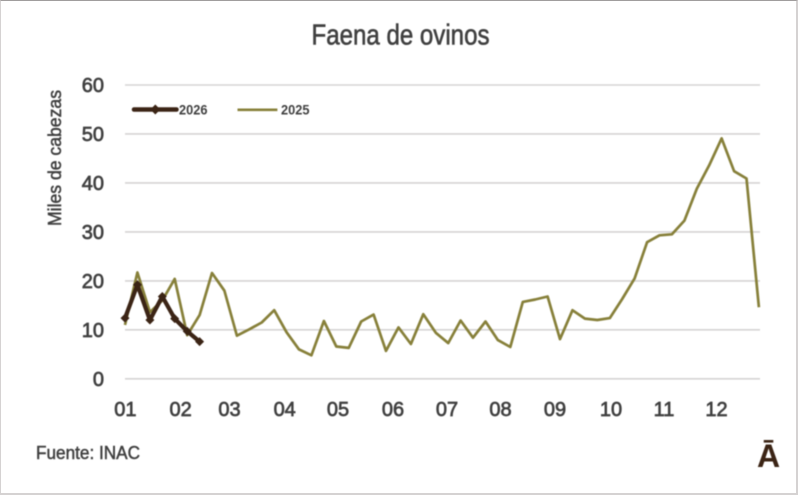 This screenshot has height=497, width=800. Describe the element at coordinates (55, 158) in the screenshot. I see `svg-text: Miles de cabezas` at that location.